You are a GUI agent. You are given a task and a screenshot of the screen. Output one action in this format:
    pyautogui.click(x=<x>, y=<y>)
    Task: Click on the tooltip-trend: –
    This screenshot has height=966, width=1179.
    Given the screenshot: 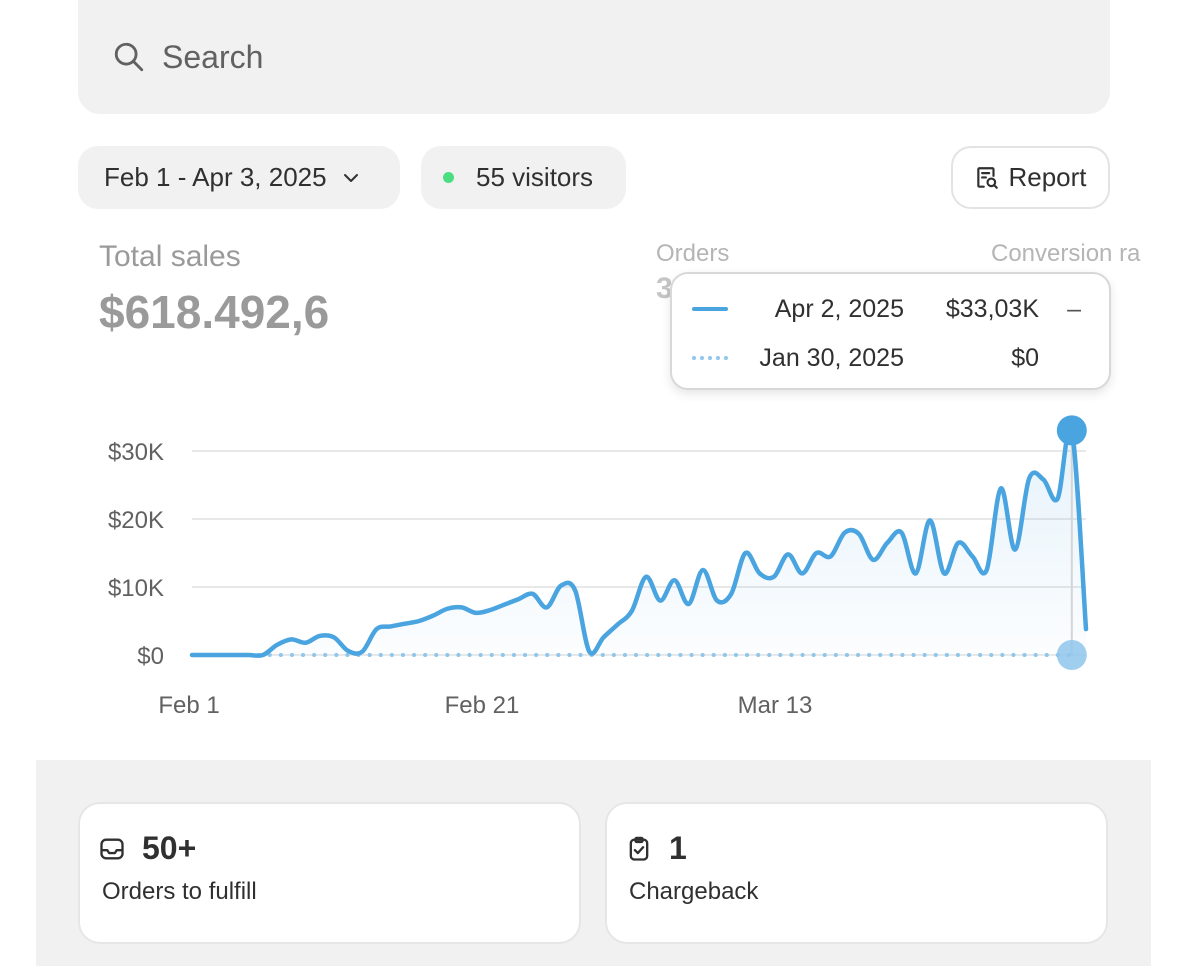 What is the action you would take?
    pyautogui.click(x=1074, y=308)
    